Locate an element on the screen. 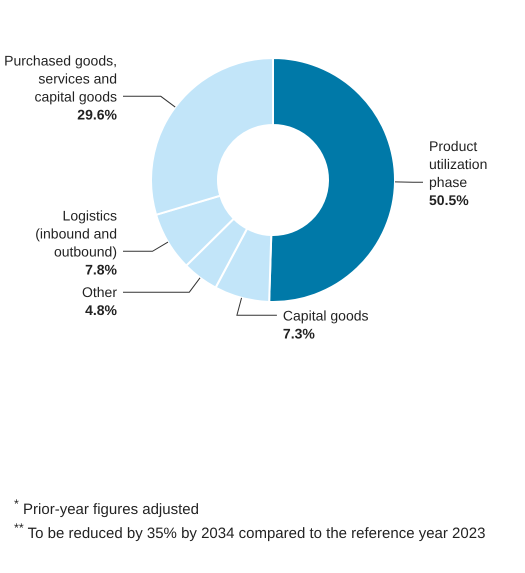 This screenshot has height=573, width=525. text: $^{*}$ Prior-year figures adjusted is located at coordinates (107, 507).